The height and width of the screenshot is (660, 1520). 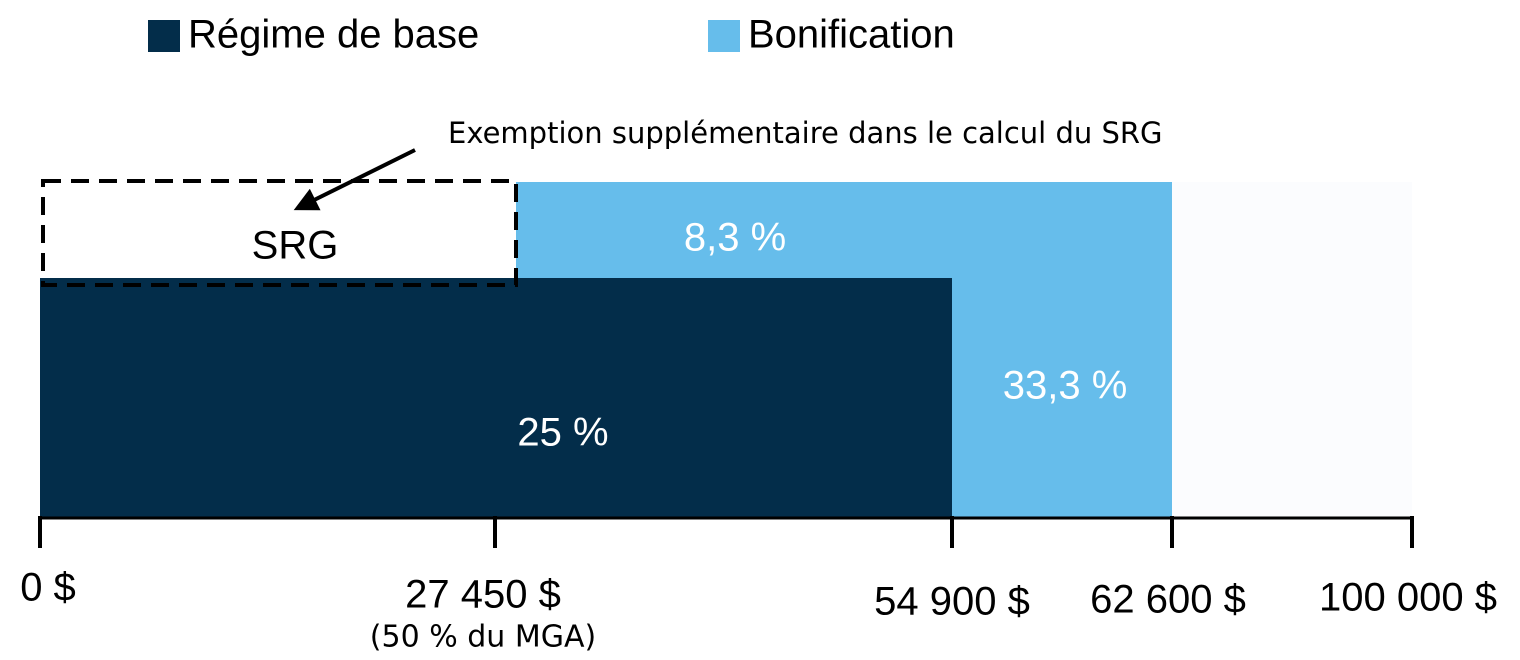 I want to click on tick-label: 54 900 $, so click(x=952, y=602).